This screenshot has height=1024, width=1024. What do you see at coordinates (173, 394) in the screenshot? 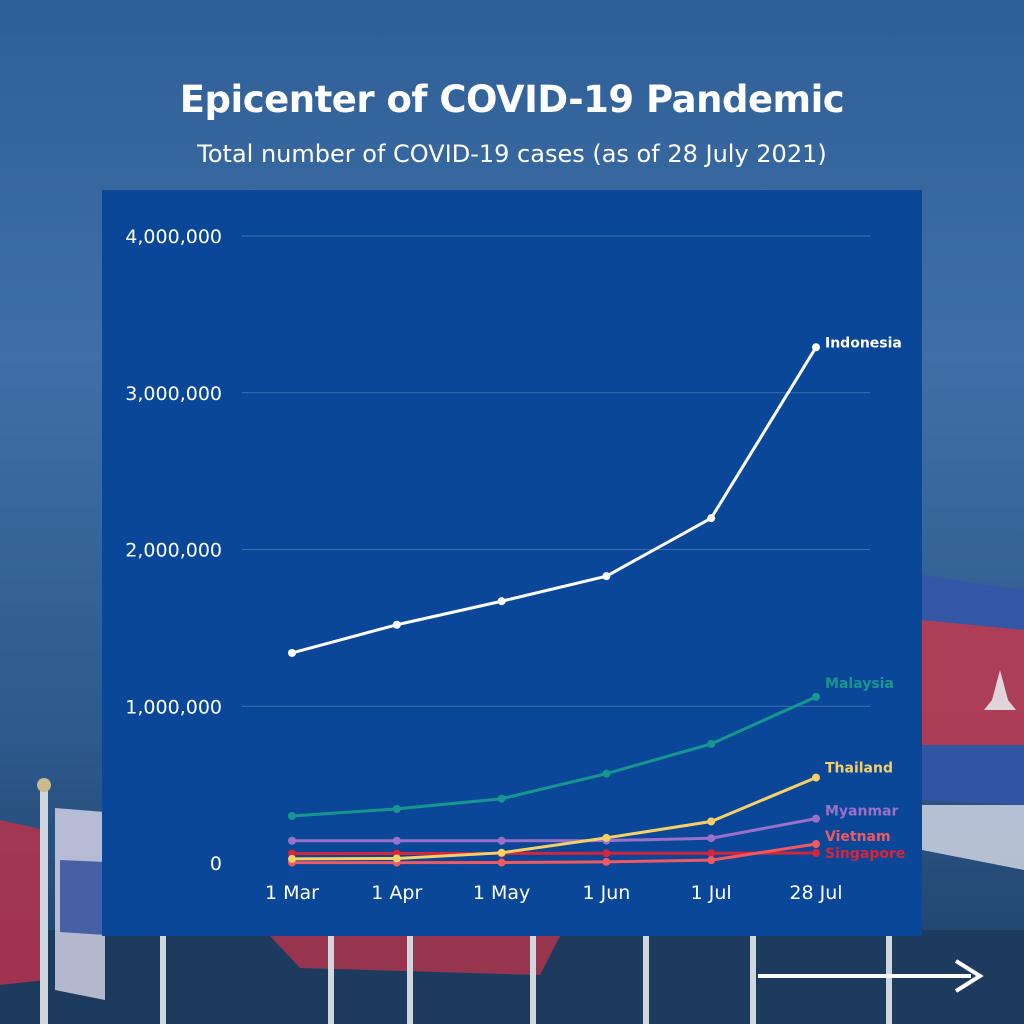
I see `y-tick-label: 3,000,000` at bounding box center [173, 394].